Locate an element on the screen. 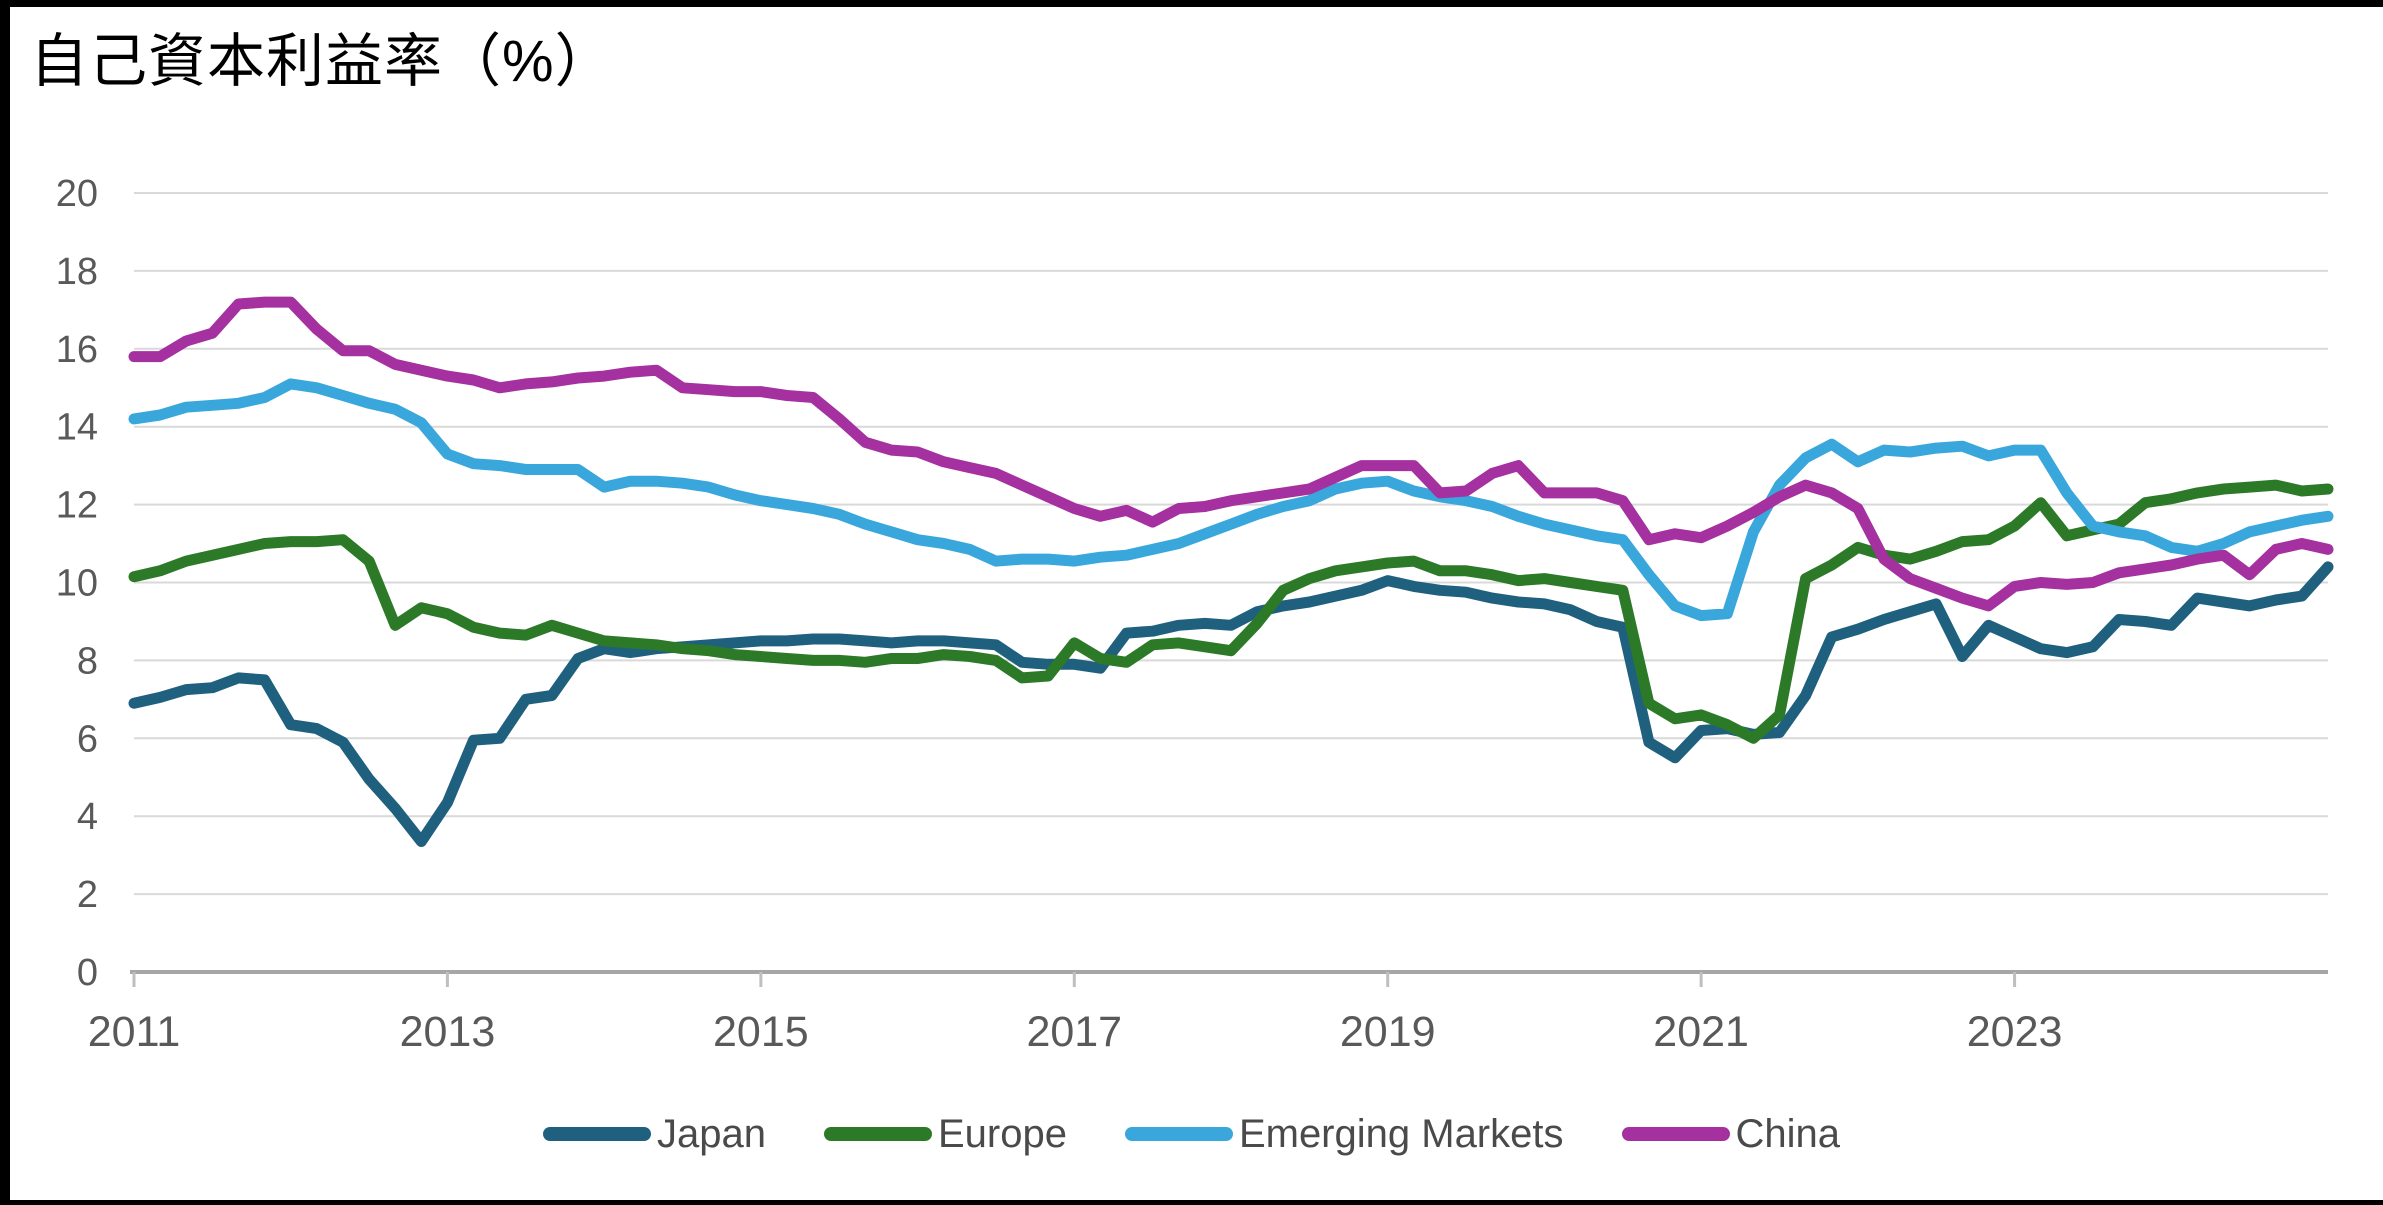  y-axis-label-14: 14 is located at coordinates (77, 428).